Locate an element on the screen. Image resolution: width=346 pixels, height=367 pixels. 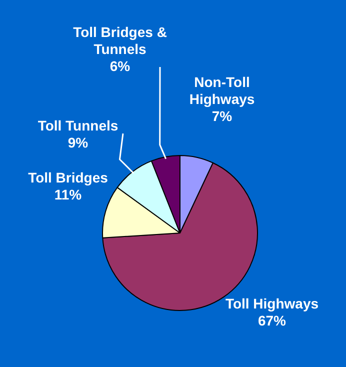
data-label: 11% is located at coordinates (68, 194).